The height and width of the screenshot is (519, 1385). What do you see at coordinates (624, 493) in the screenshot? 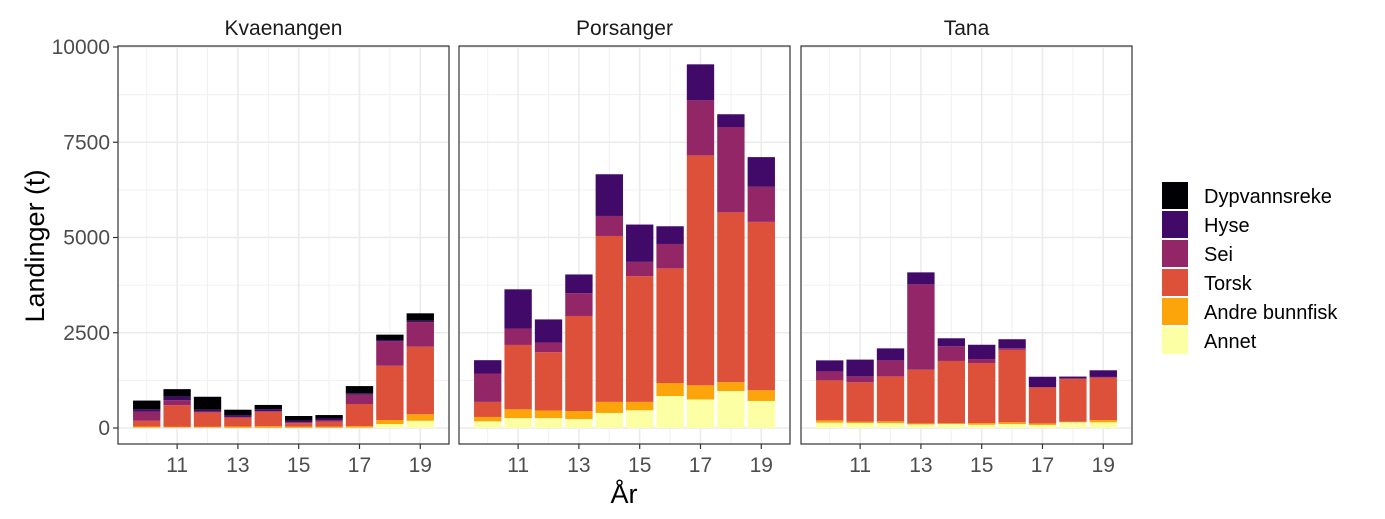
I see `x-axis-title: År` at bounding box center [624, 493].